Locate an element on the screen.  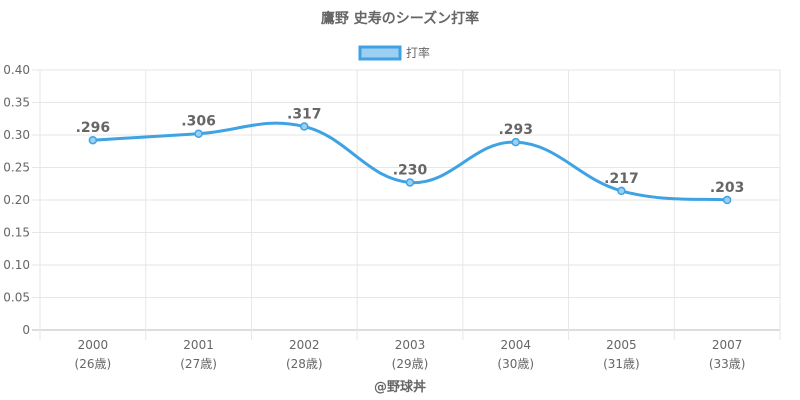
data-label: .203 is located at coordinates (727, 188).